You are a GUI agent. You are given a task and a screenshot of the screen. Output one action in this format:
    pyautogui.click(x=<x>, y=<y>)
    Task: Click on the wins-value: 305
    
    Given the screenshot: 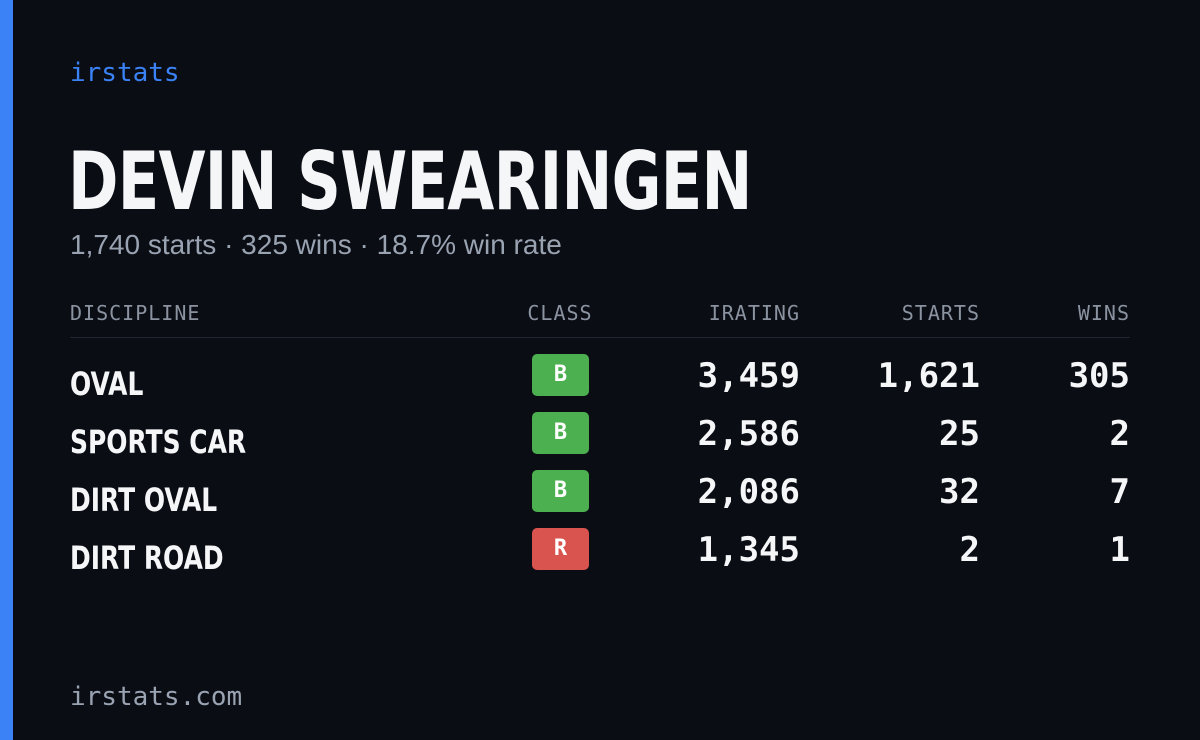 What is the action you would take?
    pyautogui.click(x=1099, y=376)
    